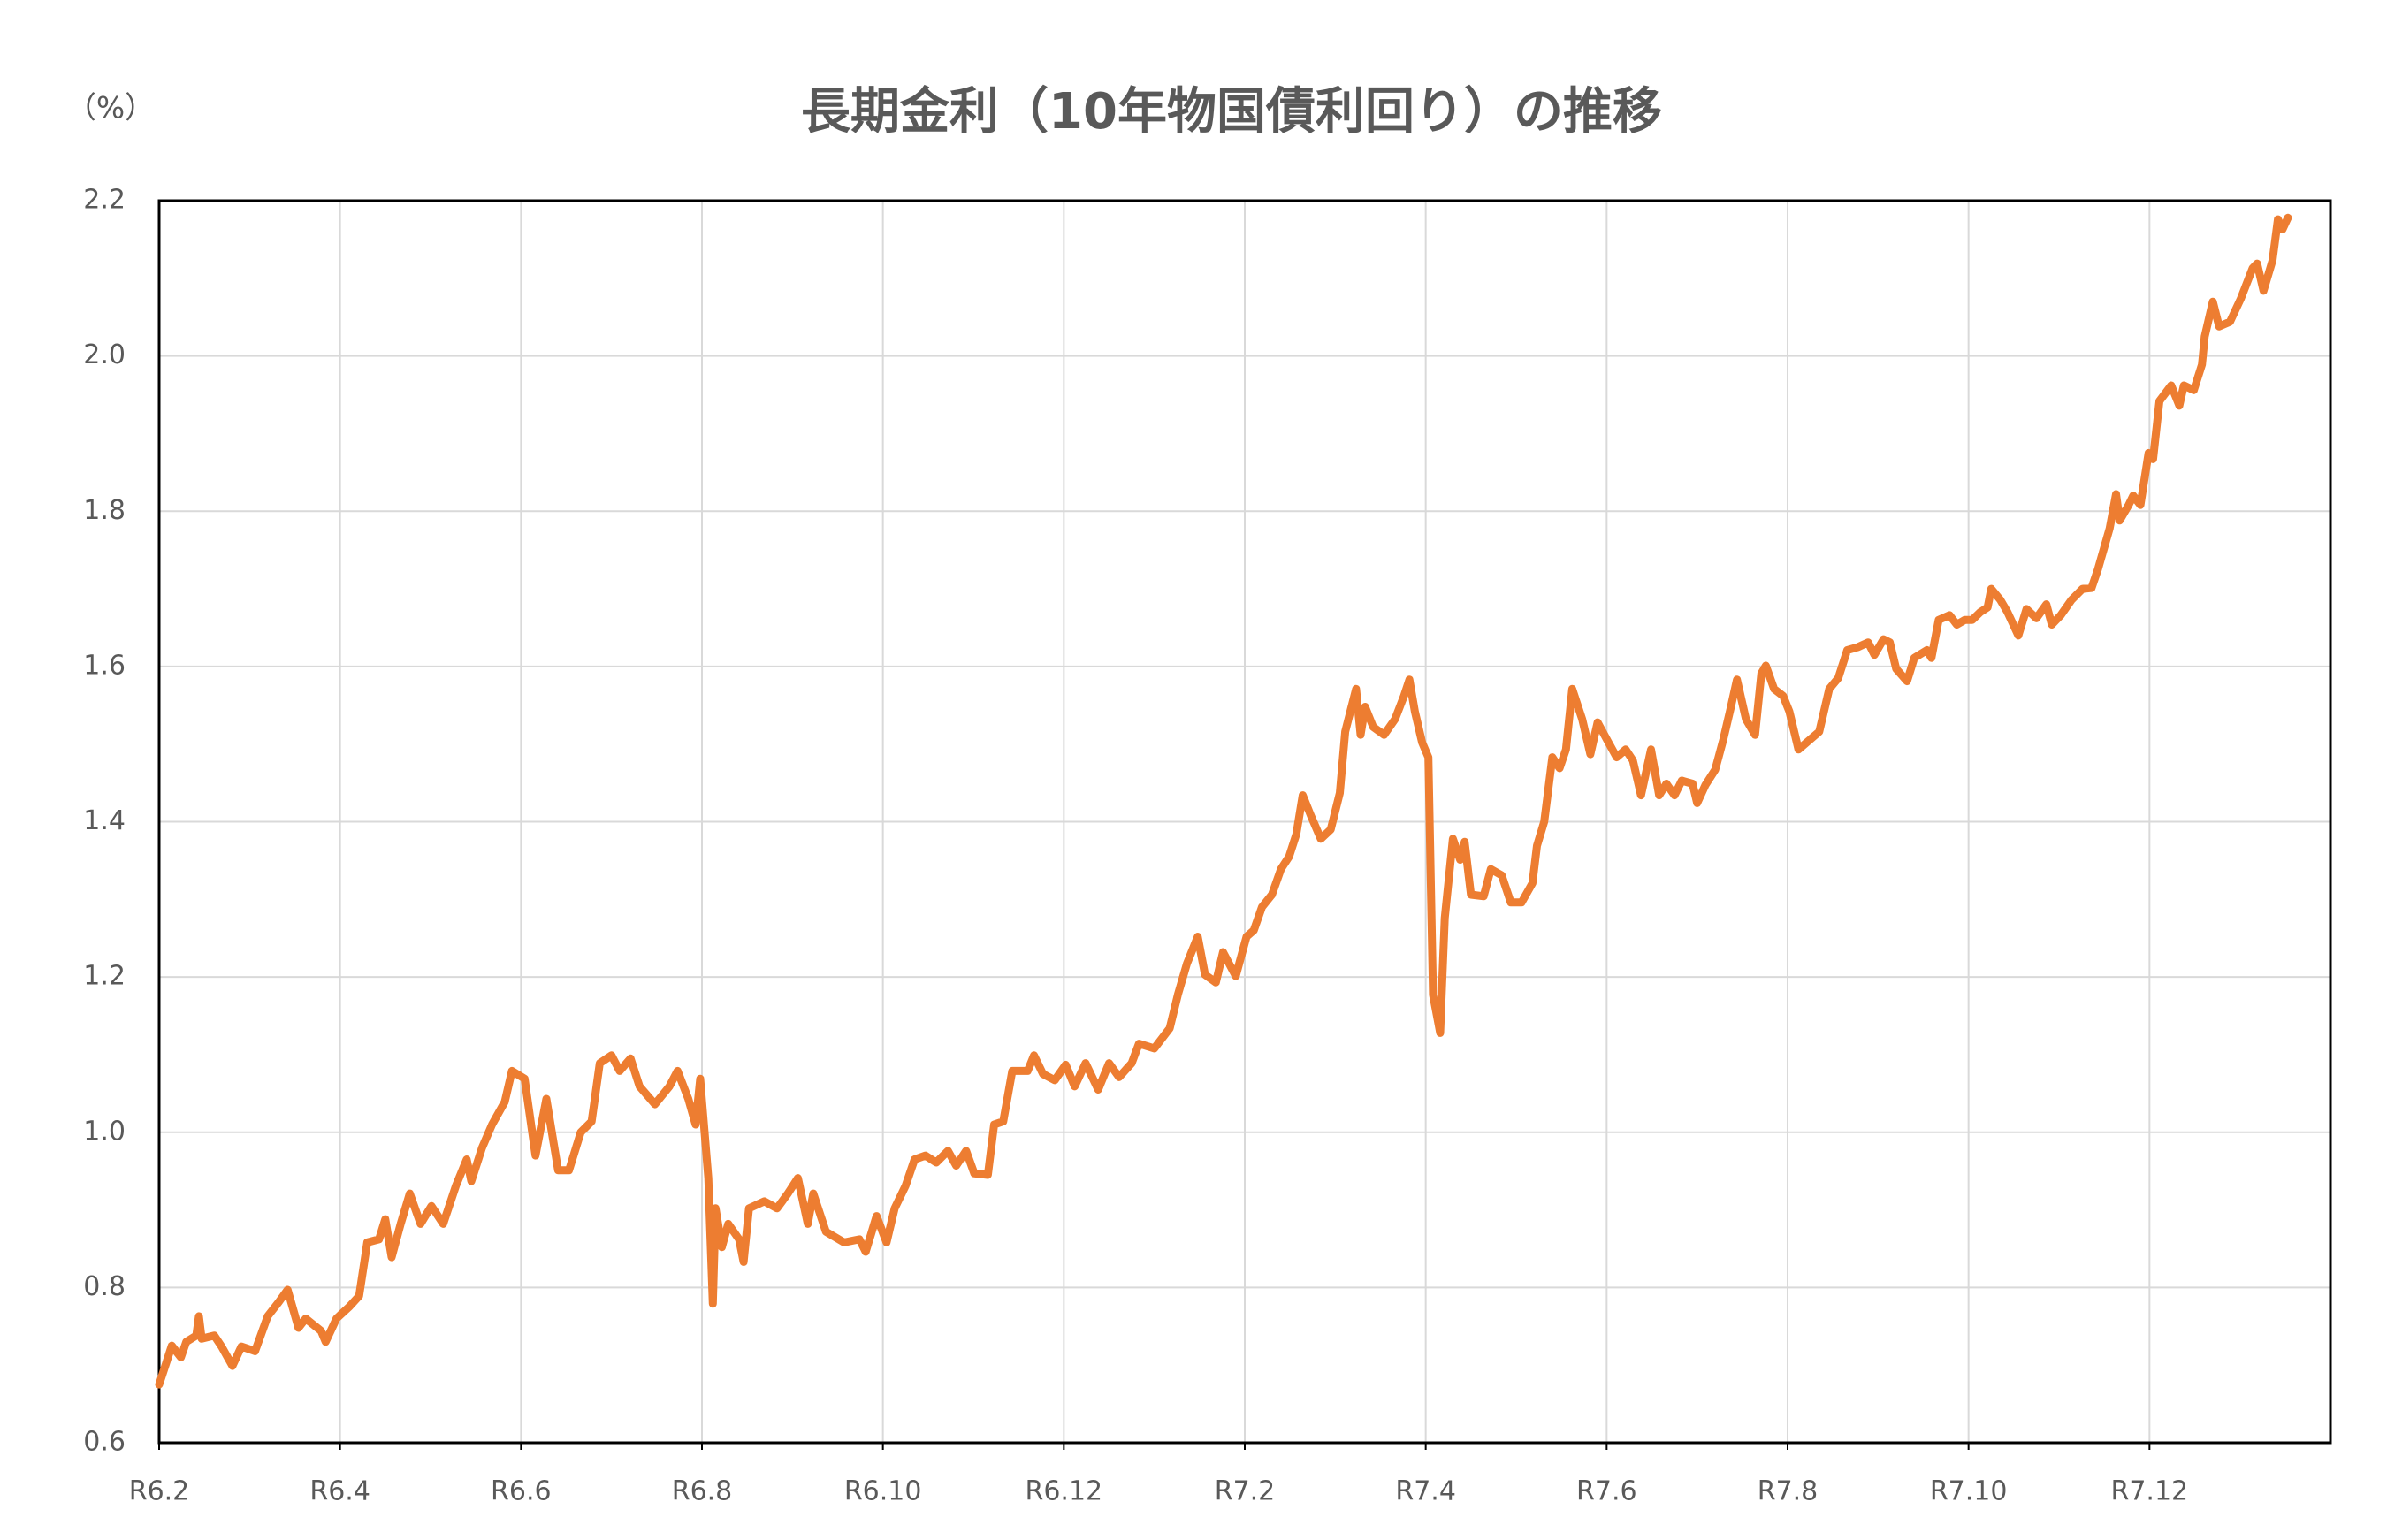  I want to click on y-unit-label: （%）, so click(110, 109).